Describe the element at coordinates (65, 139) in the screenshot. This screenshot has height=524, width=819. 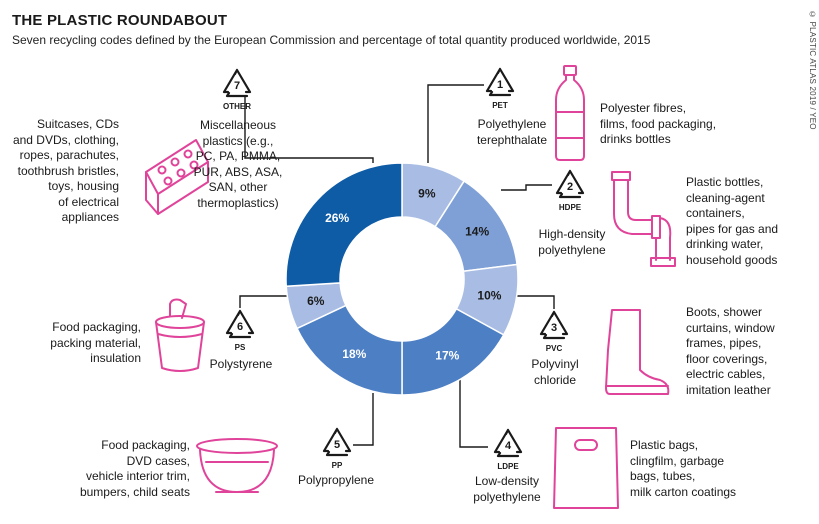
I see `uses-line: and DVDs, clothing,` at that location.